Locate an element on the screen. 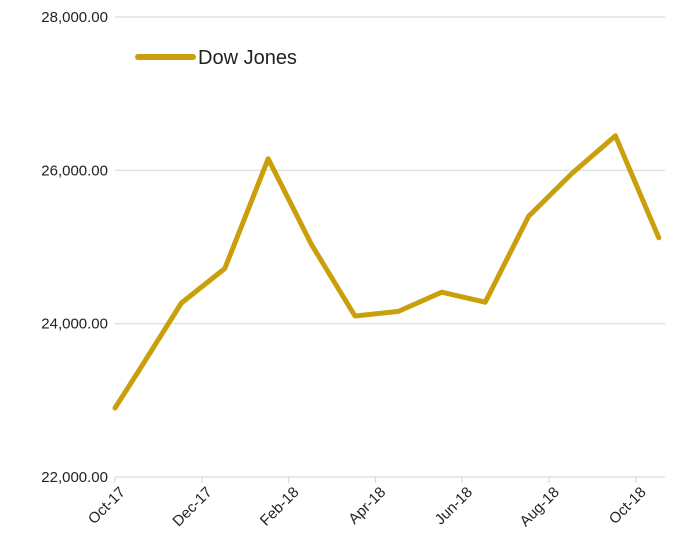  legend-label-dow-jones: Dow Jones is located at coordinates (247, 58).